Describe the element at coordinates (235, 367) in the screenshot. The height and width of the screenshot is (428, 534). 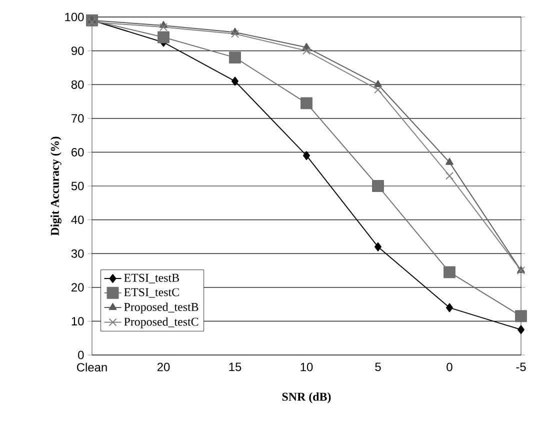
I see `x-tick-label: 15` at that location.